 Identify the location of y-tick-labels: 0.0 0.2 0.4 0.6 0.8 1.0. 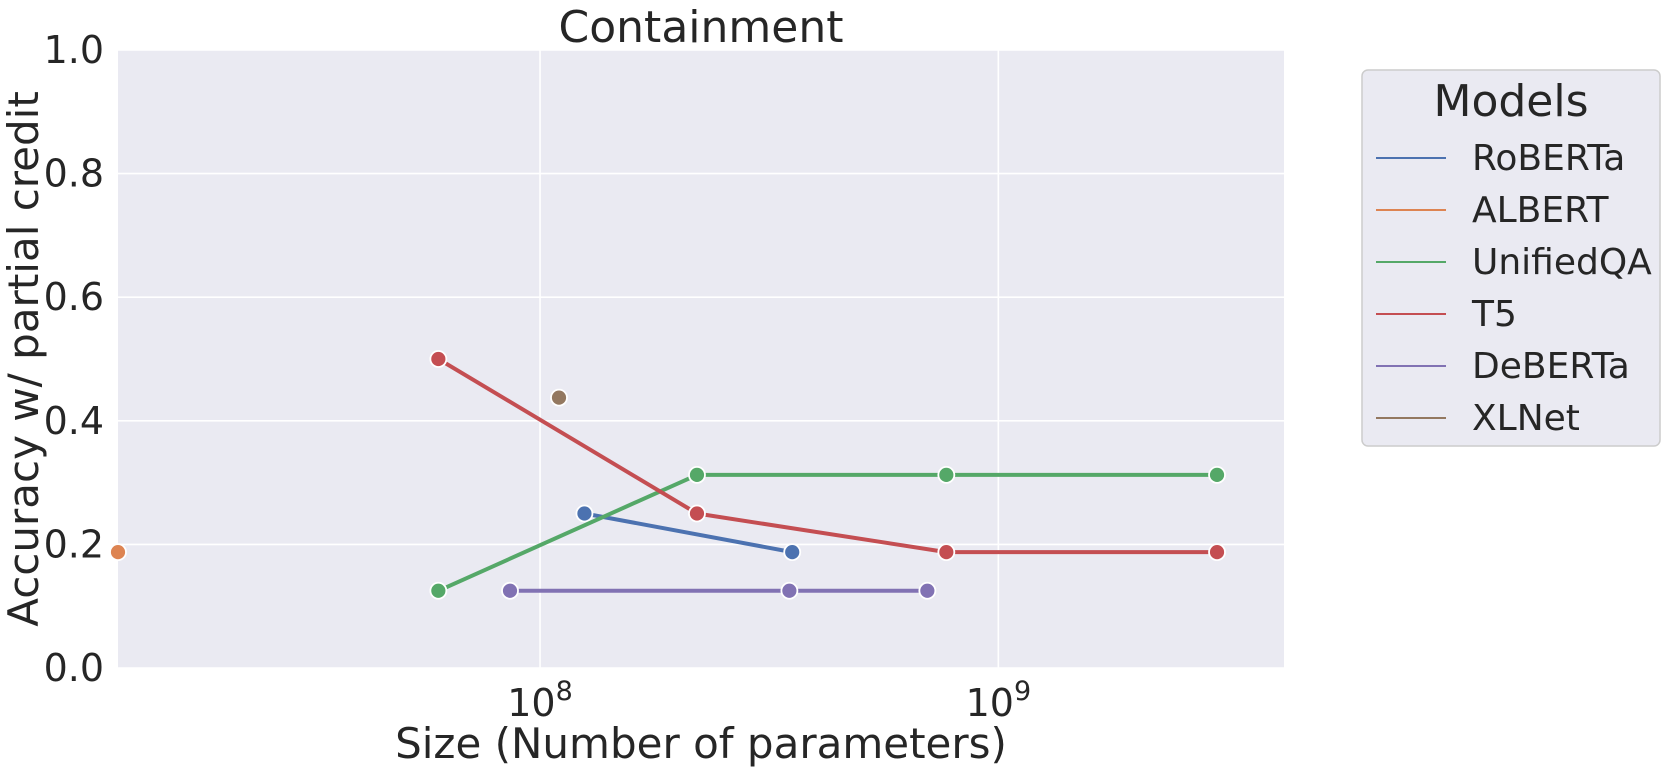
(74, 359).